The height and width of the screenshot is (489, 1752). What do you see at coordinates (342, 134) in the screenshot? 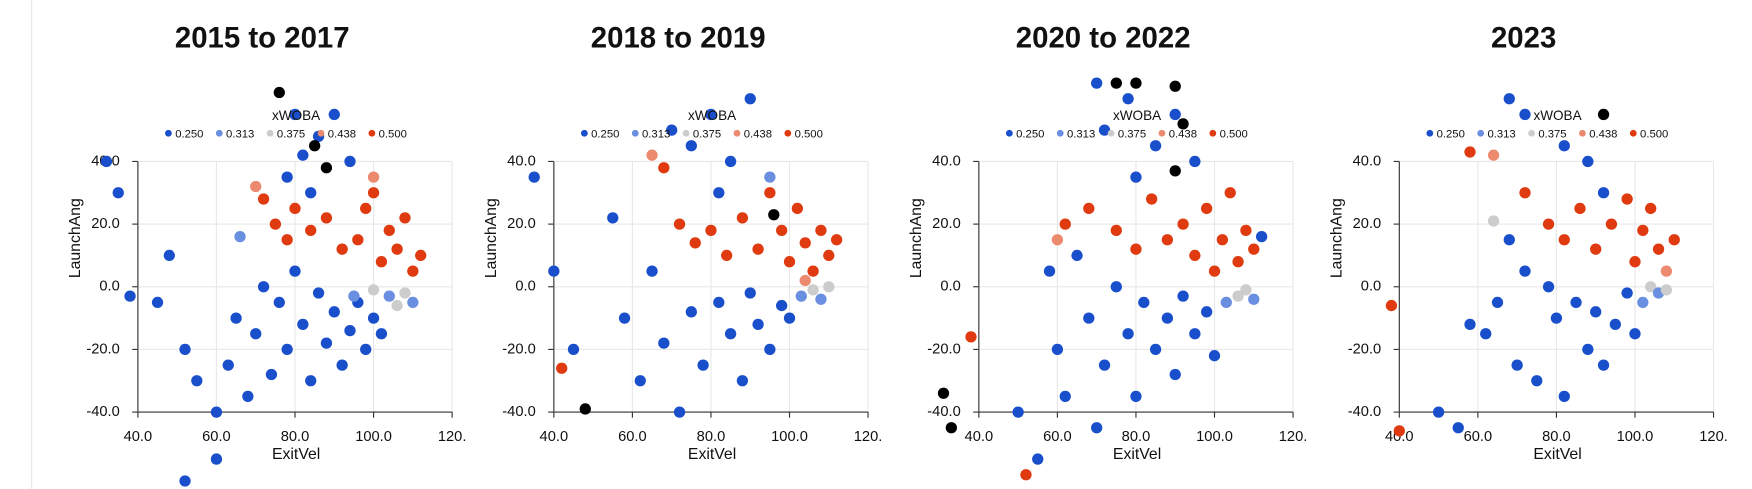
I see `legend-label: 0.438` at bounding box center [342, 134].